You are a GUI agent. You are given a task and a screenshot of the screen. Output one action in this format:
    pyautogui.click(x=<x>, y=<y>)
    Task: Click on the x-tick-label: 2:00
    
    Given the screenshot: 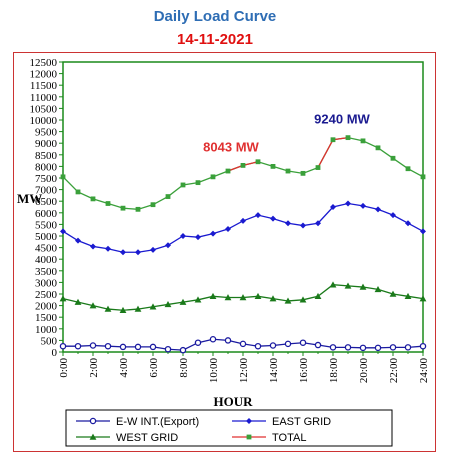 What is the action you would take?
    pyautogui.click(x=94, y=368)
    